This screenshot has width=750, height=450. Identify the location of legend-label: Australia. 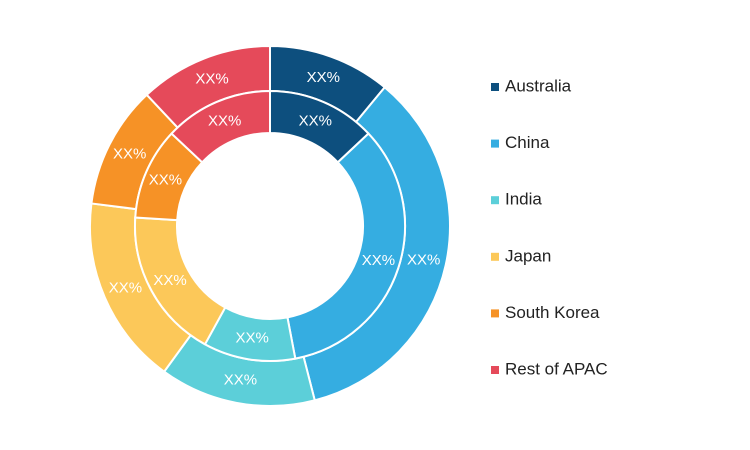
(538, 85).